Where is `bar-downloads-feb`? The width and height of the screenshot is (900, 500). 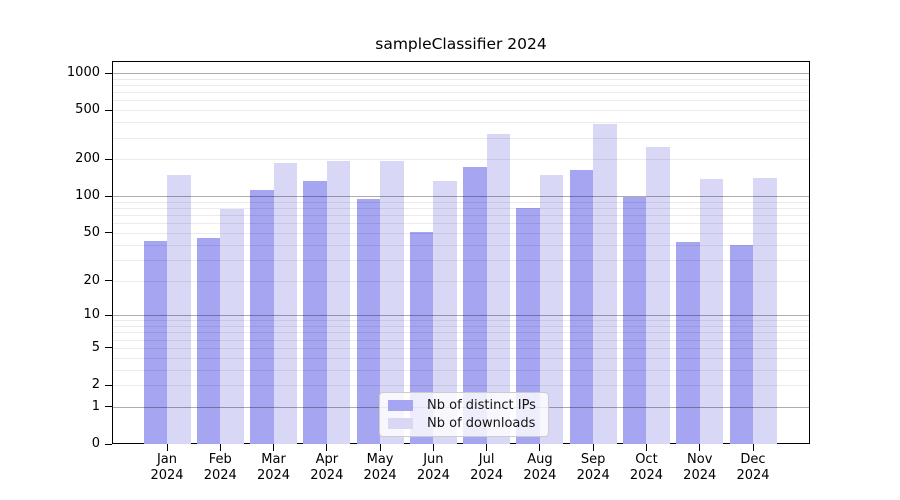
bar-downloads-feb is located at coordinates (232, 326).